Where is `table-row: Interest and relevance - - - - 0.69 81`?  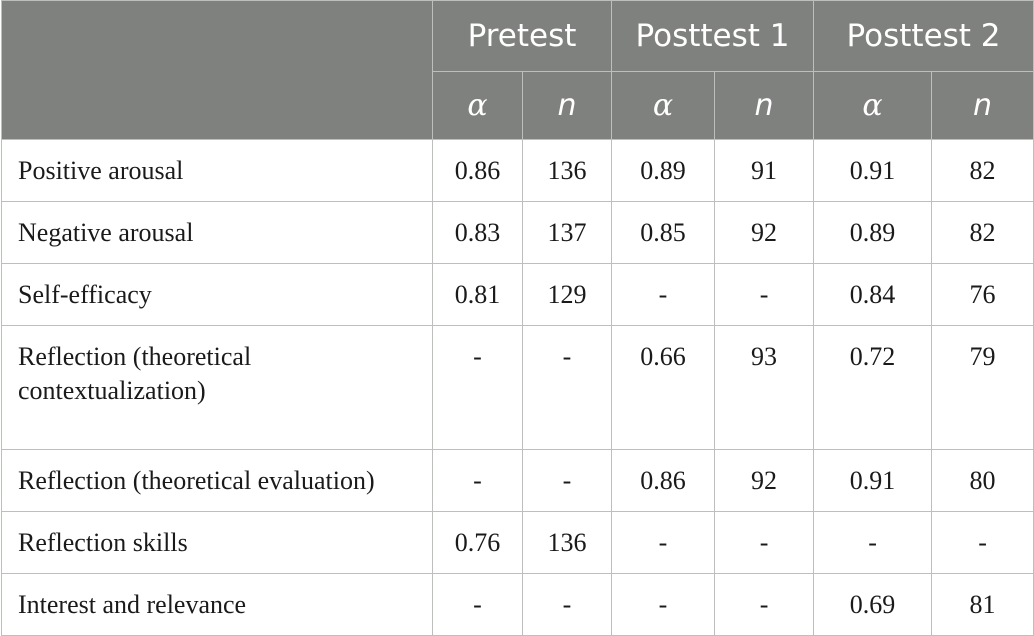
table-row: Interest and relevance - - - - 0.69 81 is located at coordinates (517, 604).